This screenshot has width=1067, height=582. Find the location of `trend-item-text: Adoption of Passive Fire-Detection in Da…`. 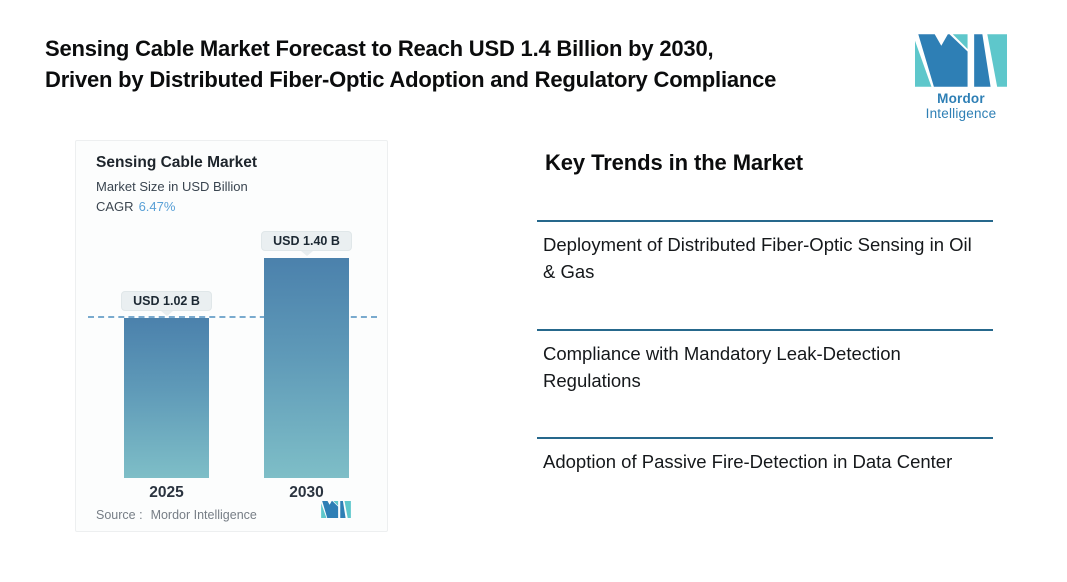

trend-item-text: Adoption of Passive Fire-Detection in Da… is located at coordinates (748, 461).